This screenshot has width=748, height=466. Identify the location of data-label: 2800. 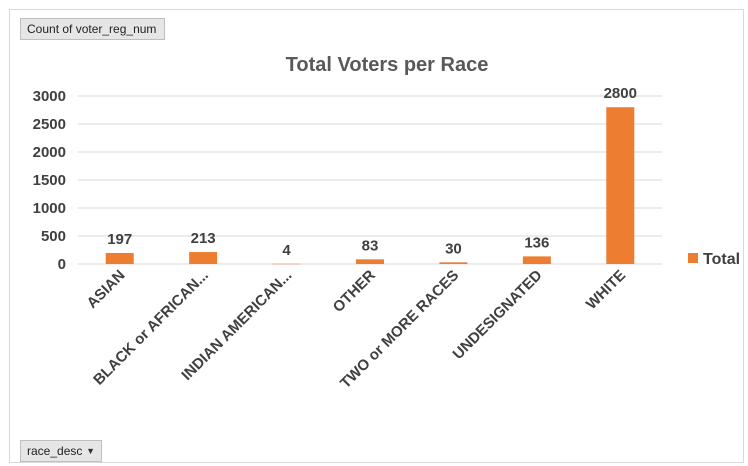
(620, 93).